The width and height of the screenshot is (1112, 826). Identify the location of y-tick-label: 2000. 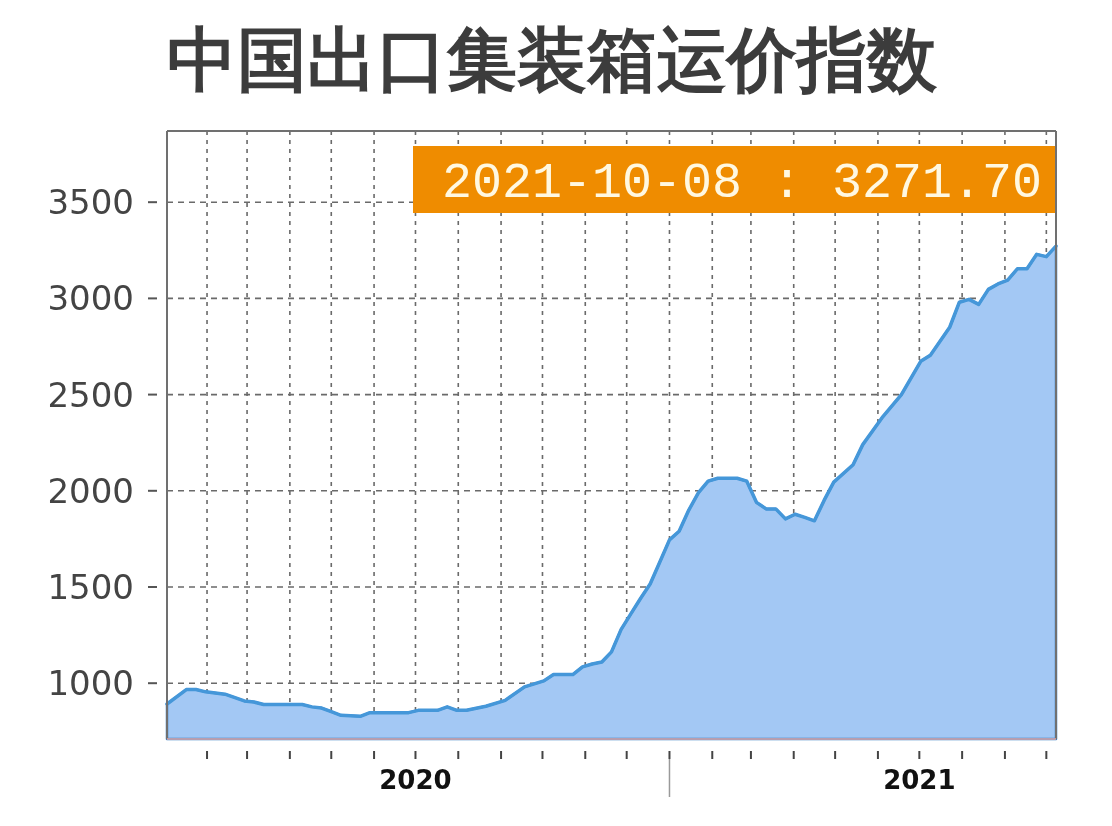
(90, 490).